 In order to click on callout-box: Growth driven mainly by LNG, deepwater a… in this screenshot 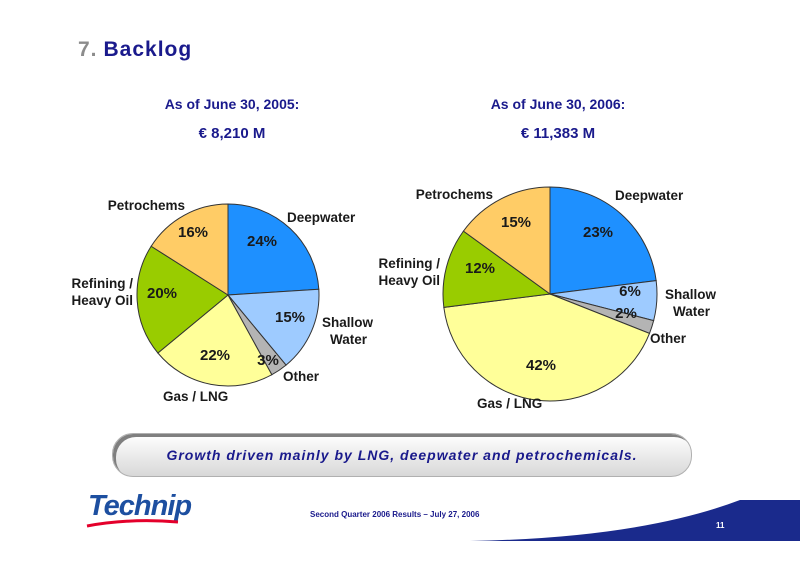, I will do `click(402, 455)`.